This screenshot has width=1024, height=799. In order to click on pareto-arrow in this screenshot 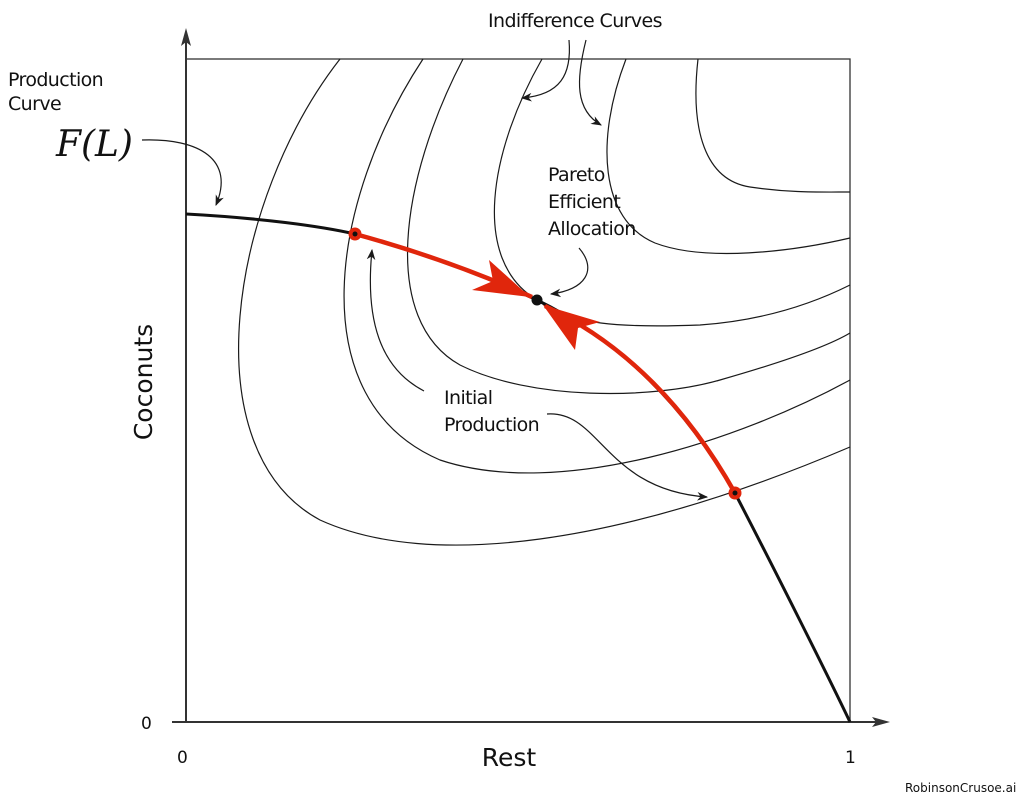, I will do `click(569, 272)`.